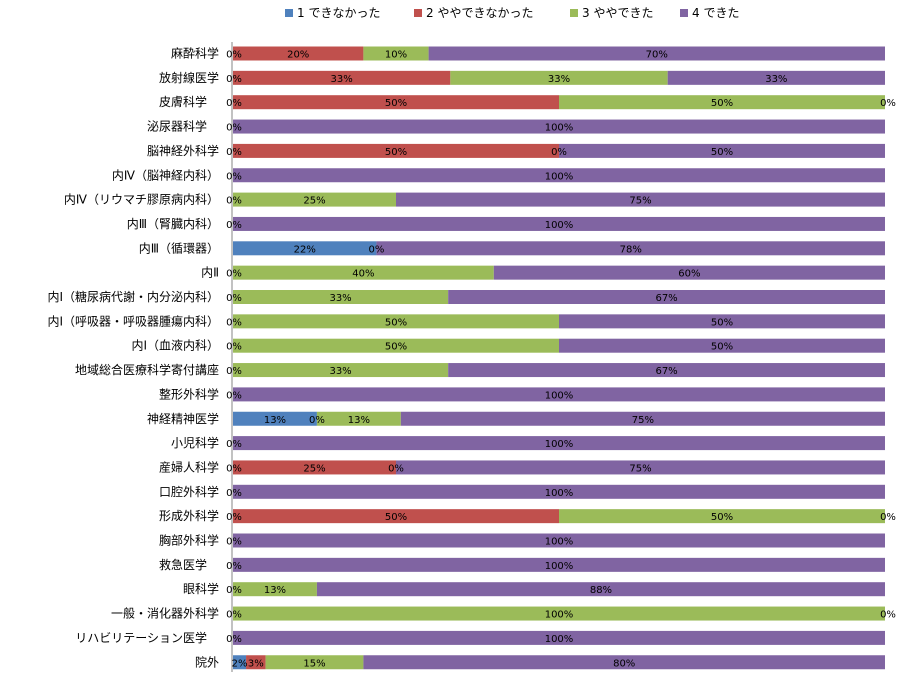  I want to click on category-label: 地域総合医療科学寄付講座, so click(147, 369).